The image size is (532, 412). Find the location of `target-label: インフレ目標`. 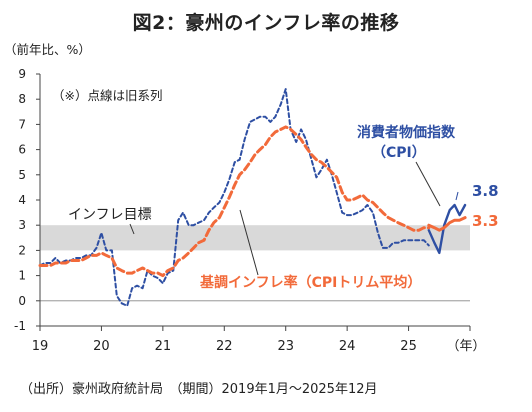

target-label: インフレ目標 is located at coordinates (110, 215).